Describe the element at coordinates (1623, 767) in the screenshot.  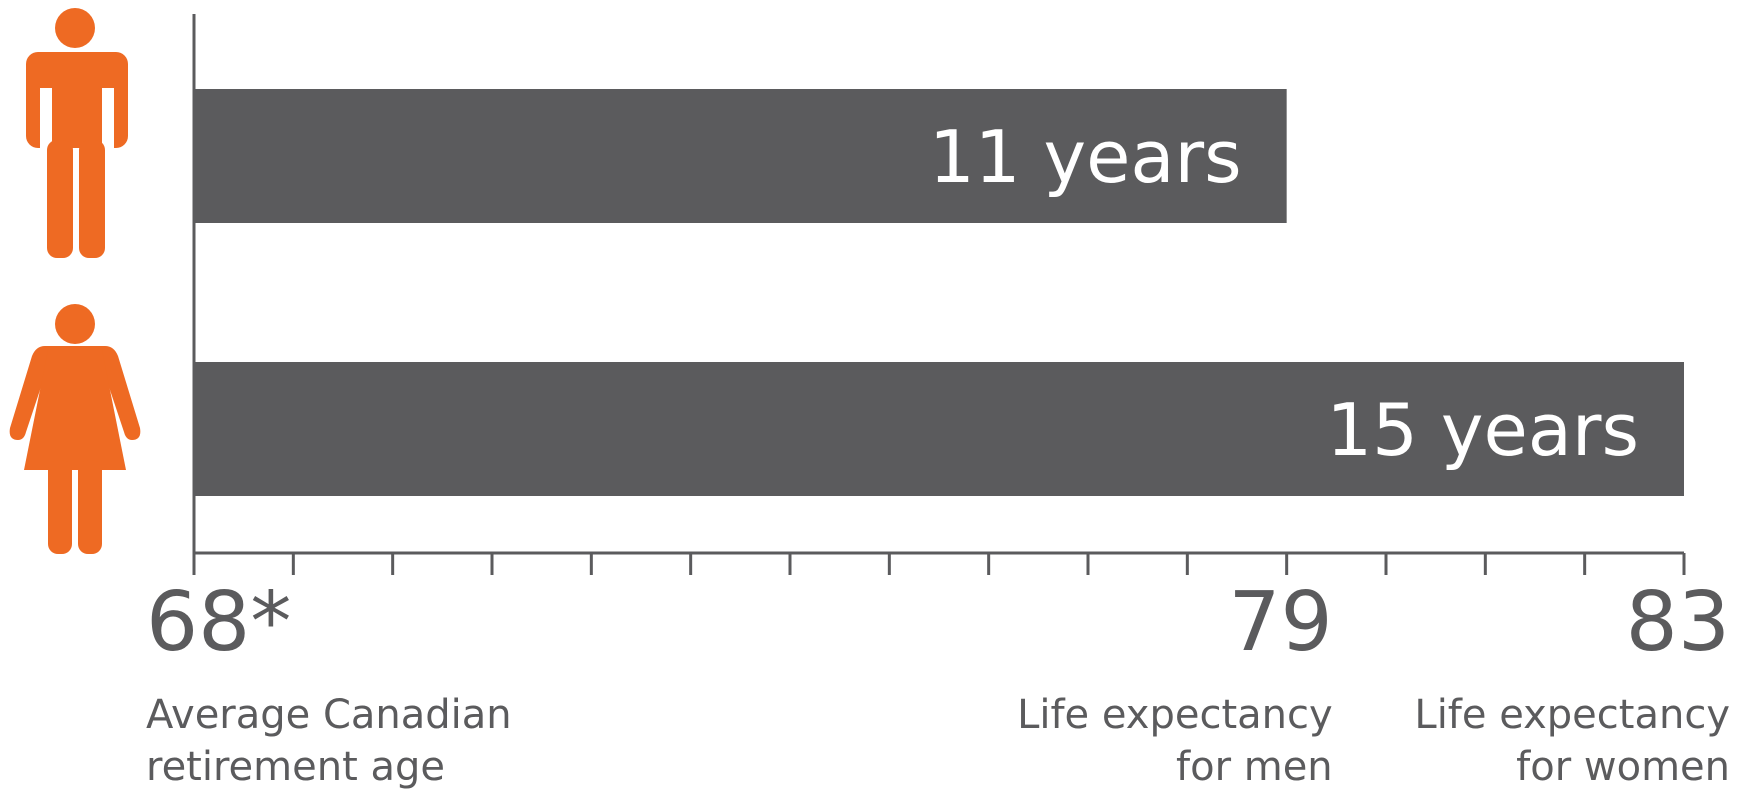
I see `annotation: for women` at that location.